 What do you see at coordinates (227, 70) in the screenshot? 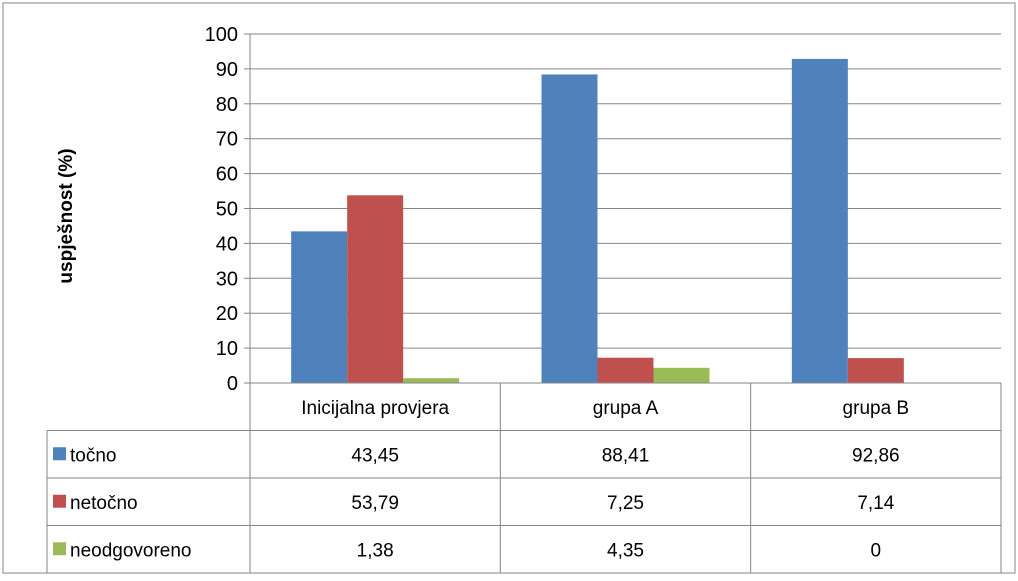
I see `y-tick-label: 90` at bounding box center [227, 70].